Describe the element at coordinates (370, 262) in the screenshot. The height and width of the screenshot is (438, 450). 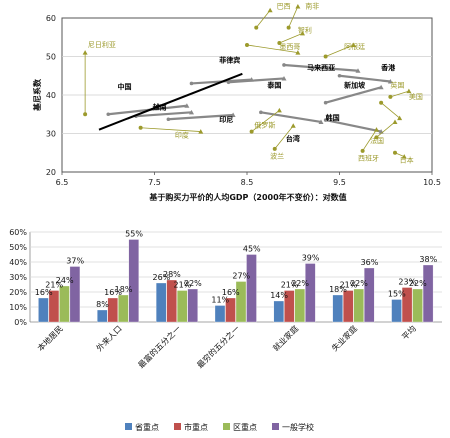
I see `bar-data-label: 36%` at that location.